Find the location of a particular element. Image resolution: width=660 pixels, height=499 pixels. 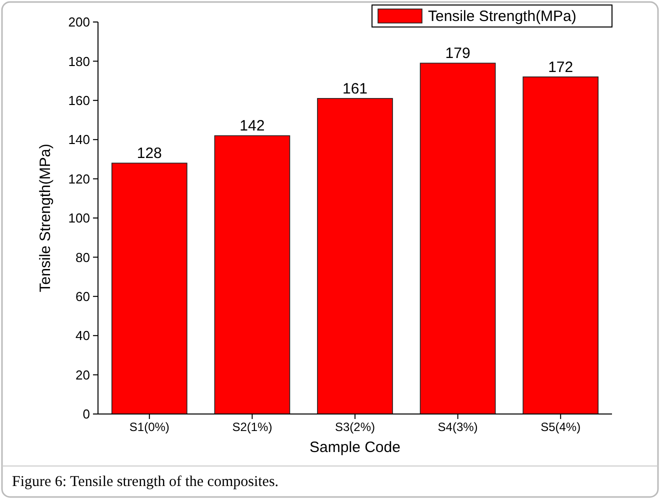

x-tick-label: S1(0%) is located at coordinates (149, 427).